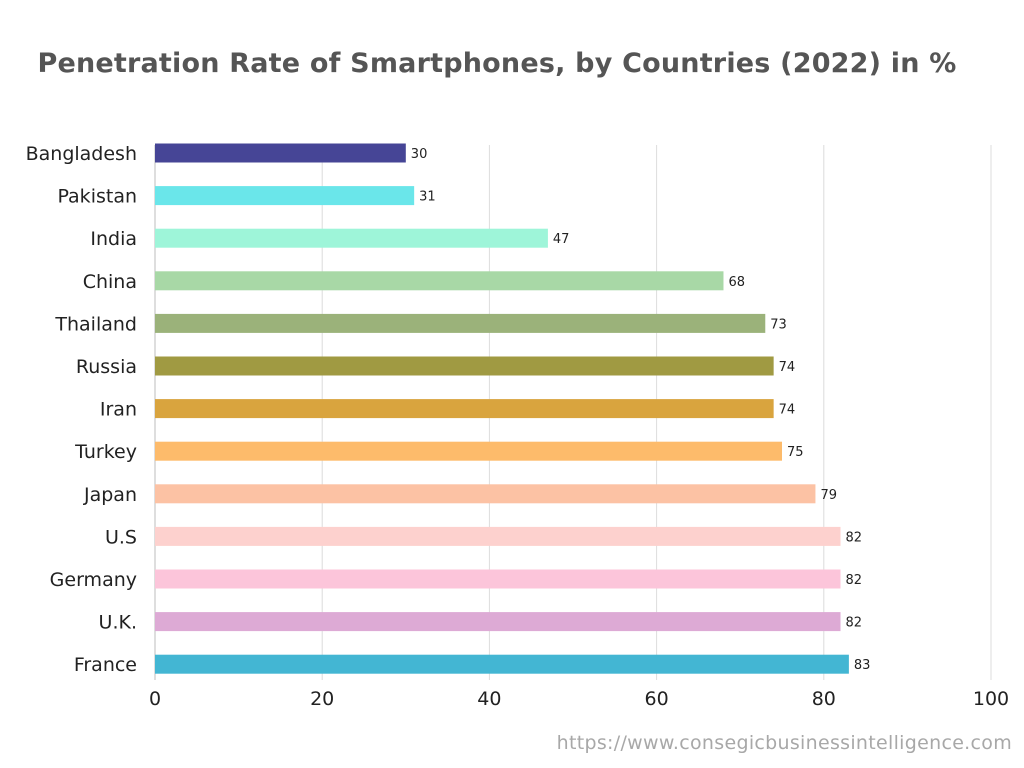 The width and height of the screenshot is (1024, 768). Describe the element at coordinates (110, 282) in the screenshot. I see `category-label-china: China` at that location.